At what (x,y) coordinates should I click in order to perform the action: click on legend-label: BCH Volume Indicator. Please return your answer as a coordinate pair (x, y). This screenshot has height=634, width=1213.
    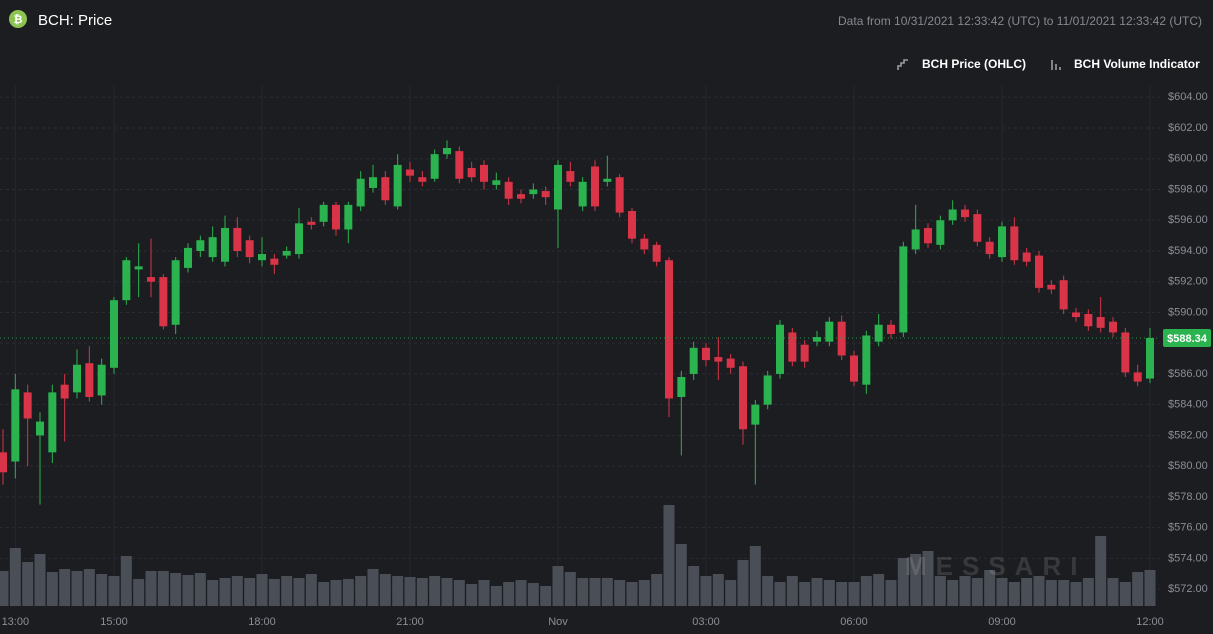
    Looking at the image, I should click on (1137, 64).